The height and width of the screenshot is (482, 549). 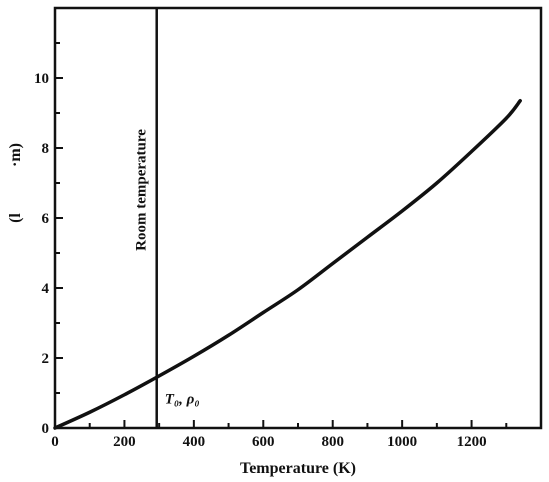 I want to click on y-tick-label: 10, so click(x=41, y=79).